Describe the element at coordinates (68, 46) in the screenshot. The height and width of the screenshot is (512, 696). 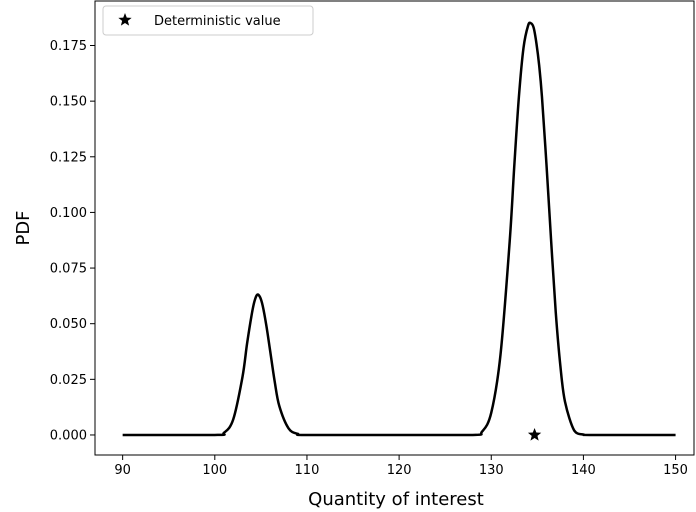
I see `y-tick-label: 0.175` at that location.